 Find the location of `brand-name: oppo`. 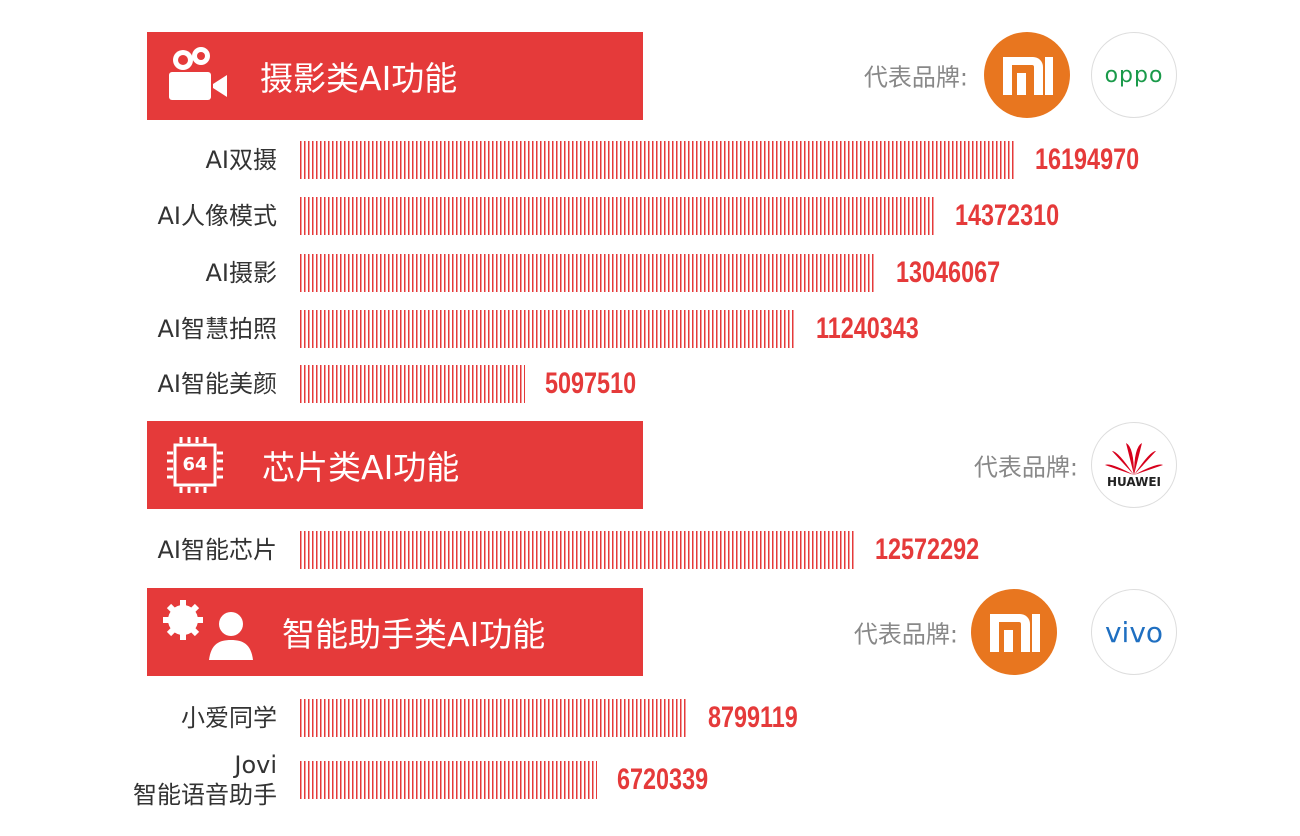

brand-name: oppo is located at coordinates (1134, 75).